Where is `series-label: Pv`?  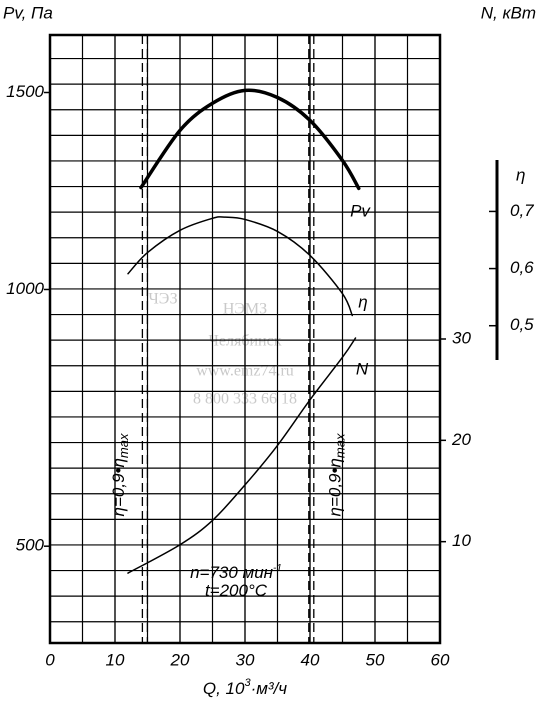 series-label: Pv is located at coordinates (360, 210).